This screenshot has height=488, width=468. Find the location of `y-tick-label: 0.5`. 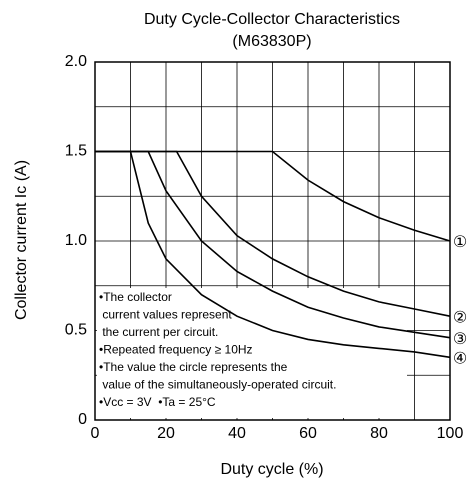

y-tick-label: 0.5 is located at coordinates (76, 330).